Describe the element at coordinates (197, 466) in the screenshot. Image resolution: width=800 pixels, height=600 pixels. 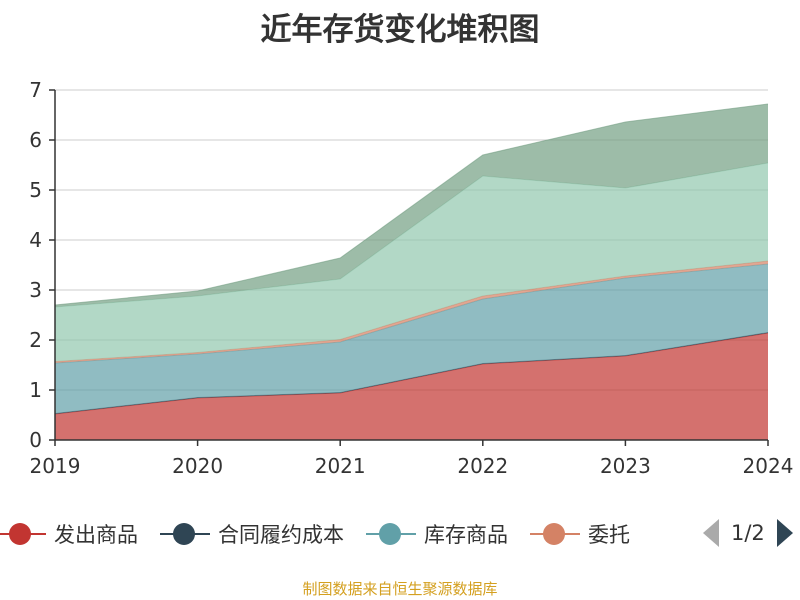
I see `x-tick-label: 2020` at that location.